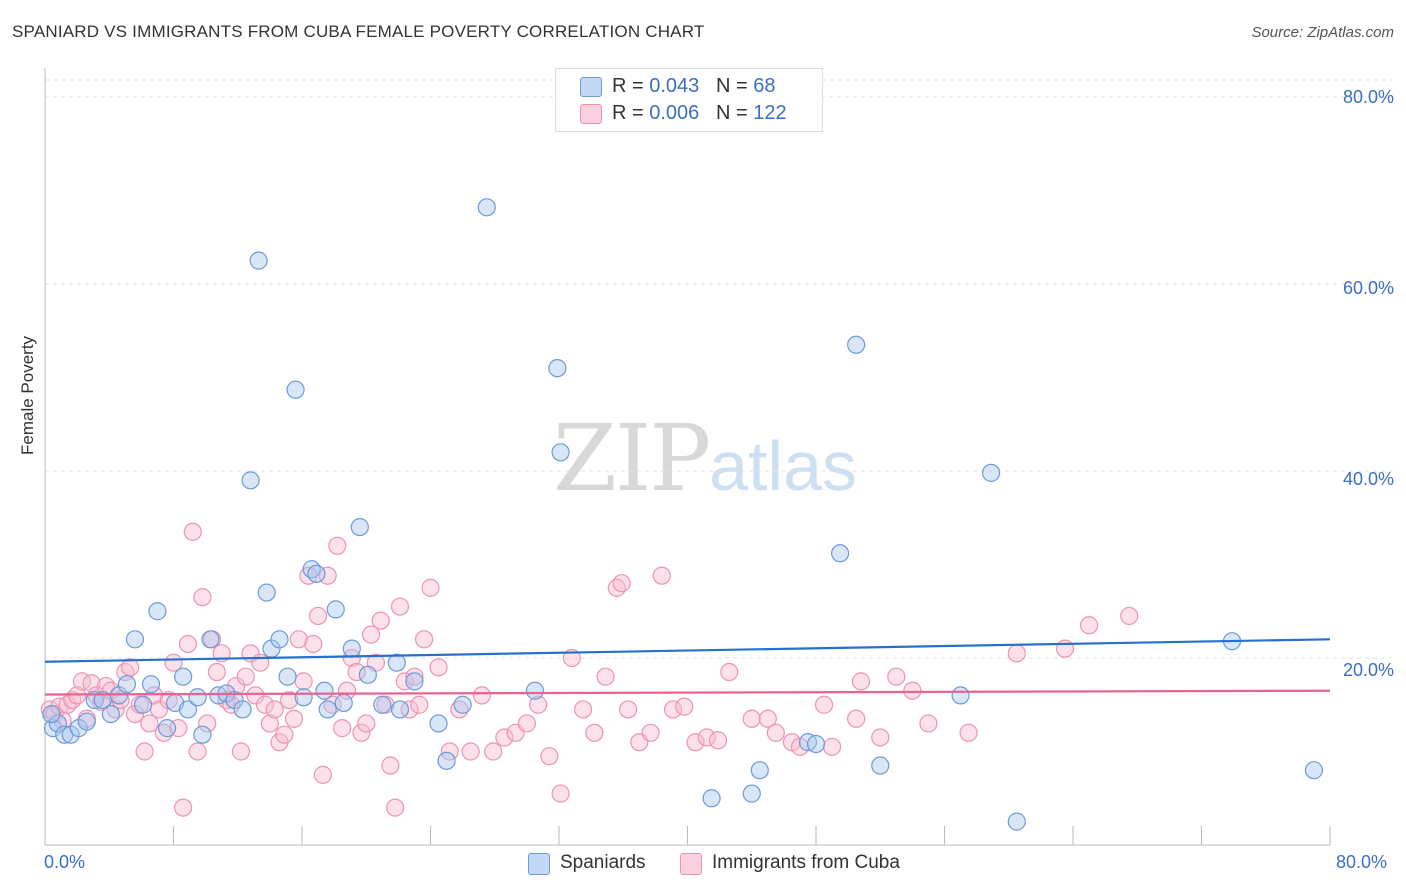  I want to click on watermark-atlas: atlas, so click(783, 466).